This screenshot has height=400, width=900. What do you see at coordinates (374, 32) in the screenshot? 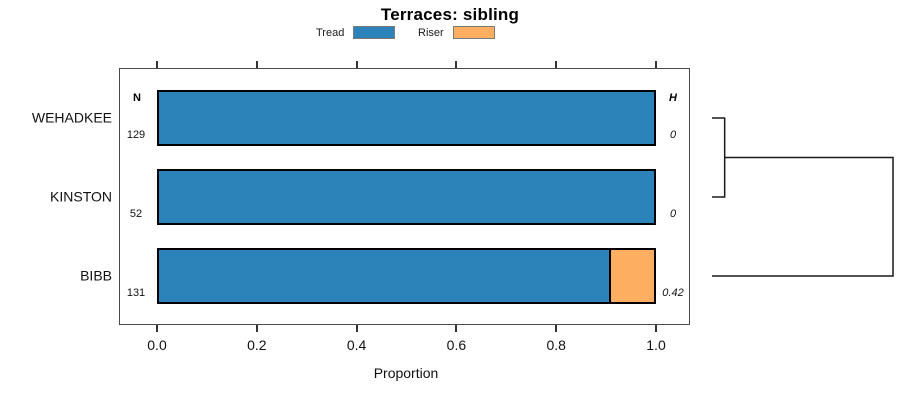
I see `tread-color-swatch` at bounding box center [374, 32].